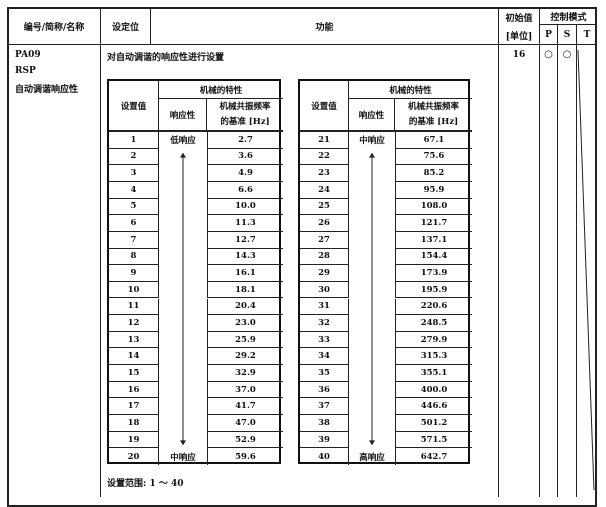 The image size is (606, 507). I want to click on frequency-cell: 154.4, so click(433, 257).